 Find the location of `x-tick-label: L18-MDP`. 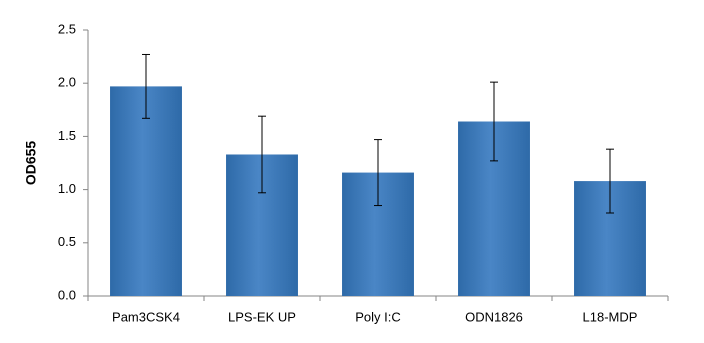

x-tick-label: L18-MDP is located at coordinates (610, 316).